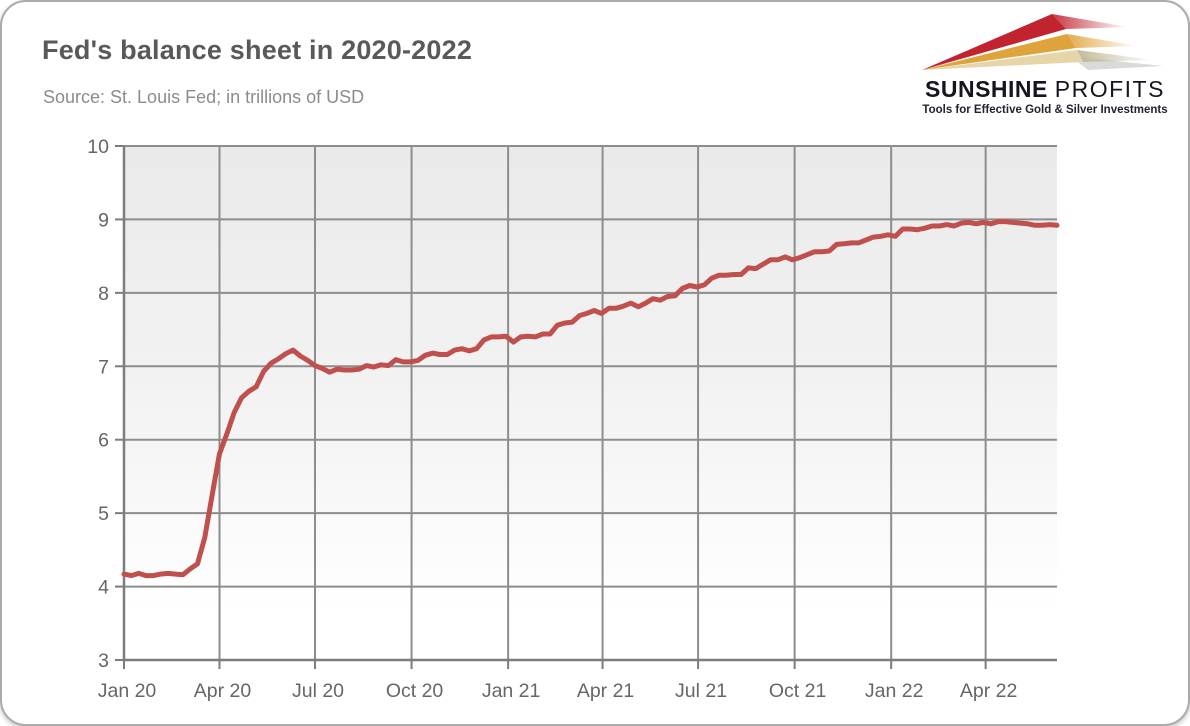  What do you see at coordinates (1109, 89) in the screenshot?
I see `logo-word-profits: PROFITS` at bounding box center [1109, 89].